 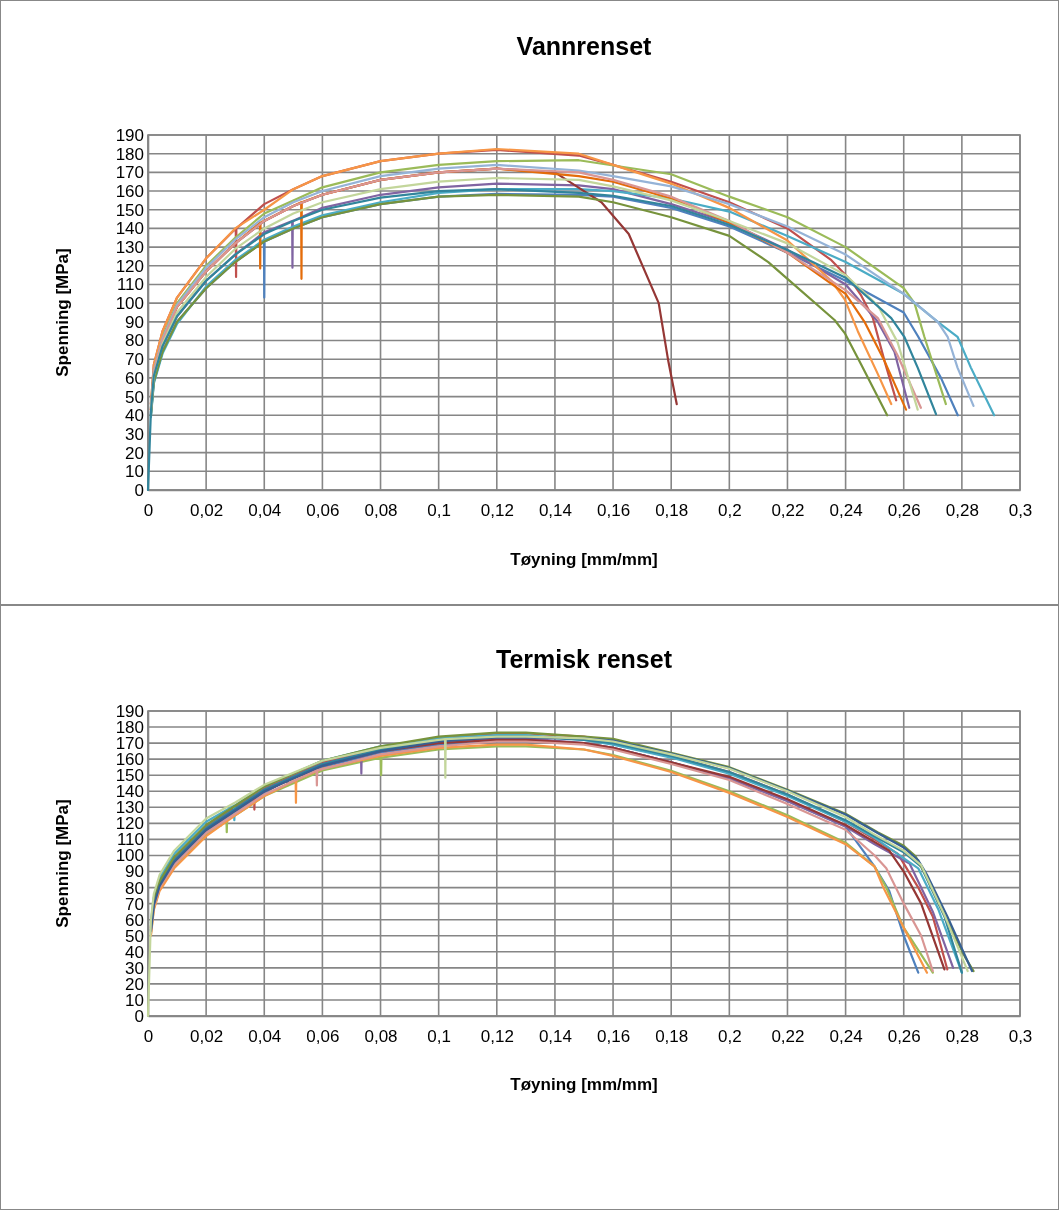 What do you see at coordinates (134, 341) in the screenshot?
I see `y-tick-label: 80` at bounding box center [134, 341].